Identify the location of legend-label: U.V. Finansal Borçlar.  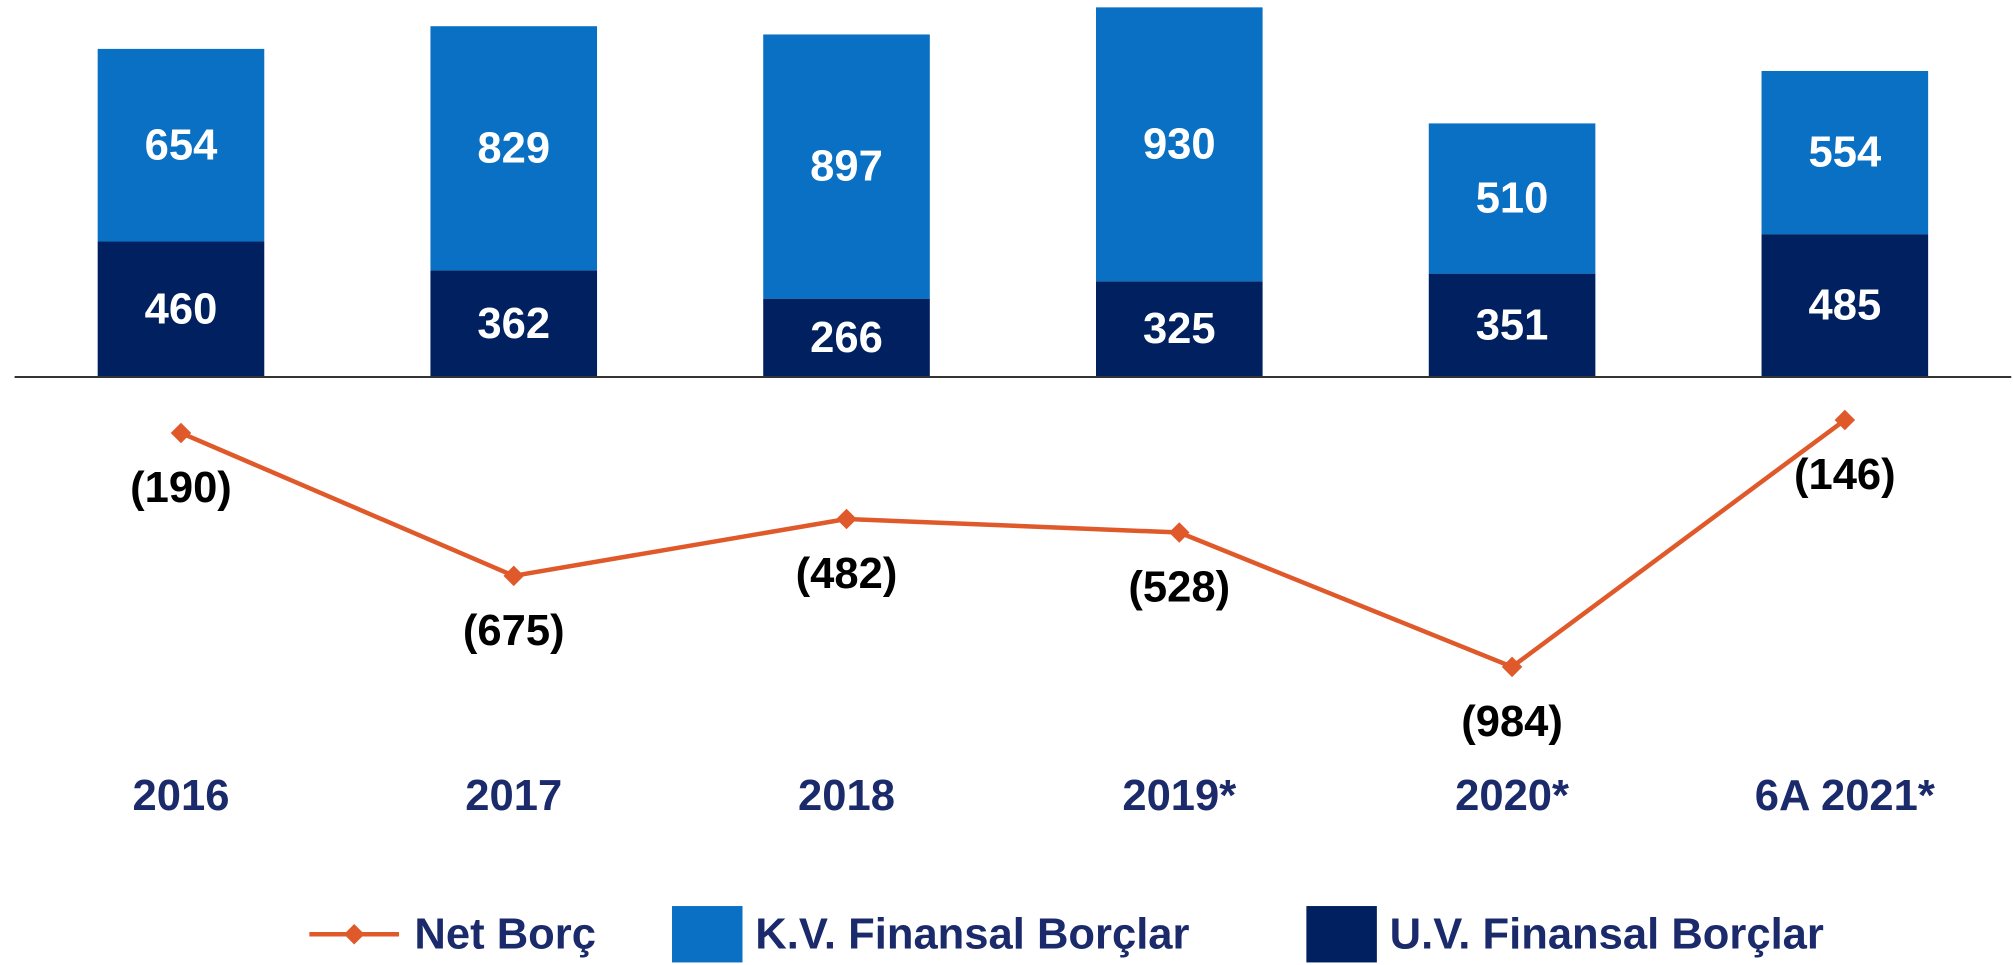
(1607, 934).